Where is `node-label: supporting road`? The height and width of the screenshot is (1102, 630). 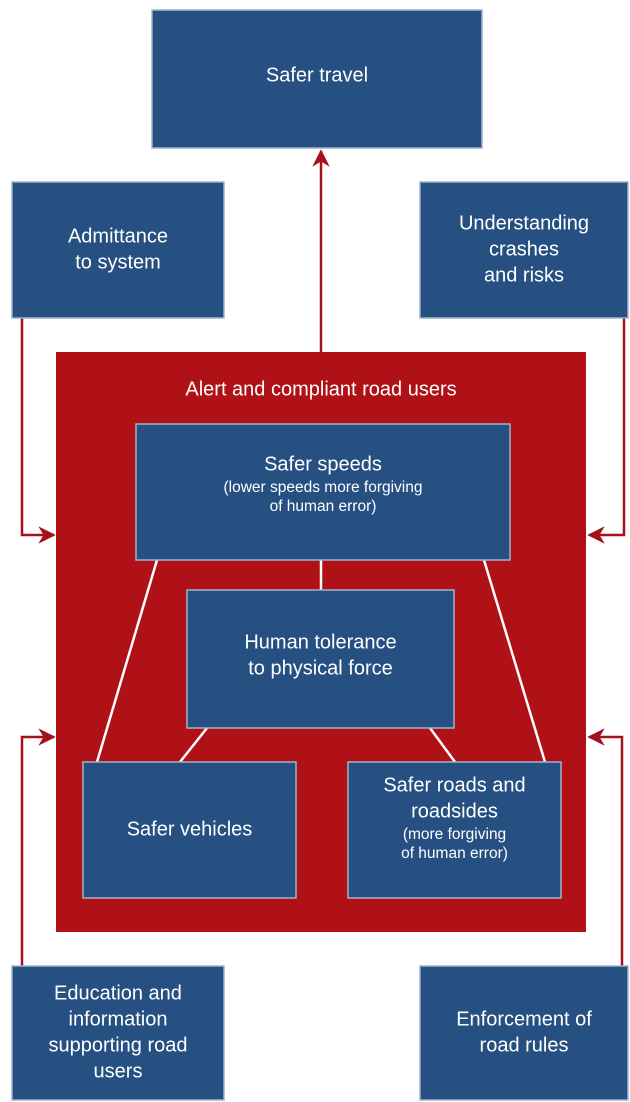 node-label: supporting road is located at coordinates (118, 1045).